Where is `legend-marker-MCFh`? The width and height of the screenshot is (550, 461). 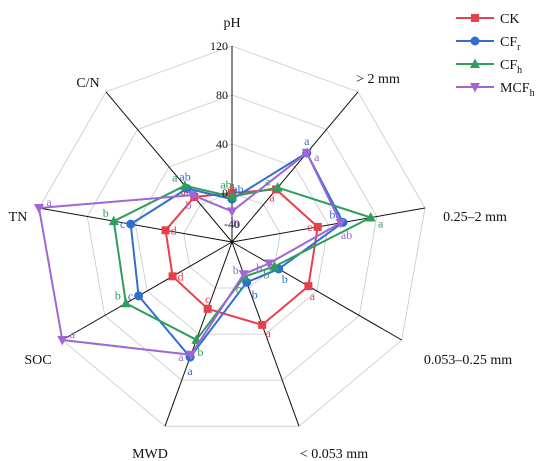
legend-marker-MCFh is located at coordinates (475, 88).